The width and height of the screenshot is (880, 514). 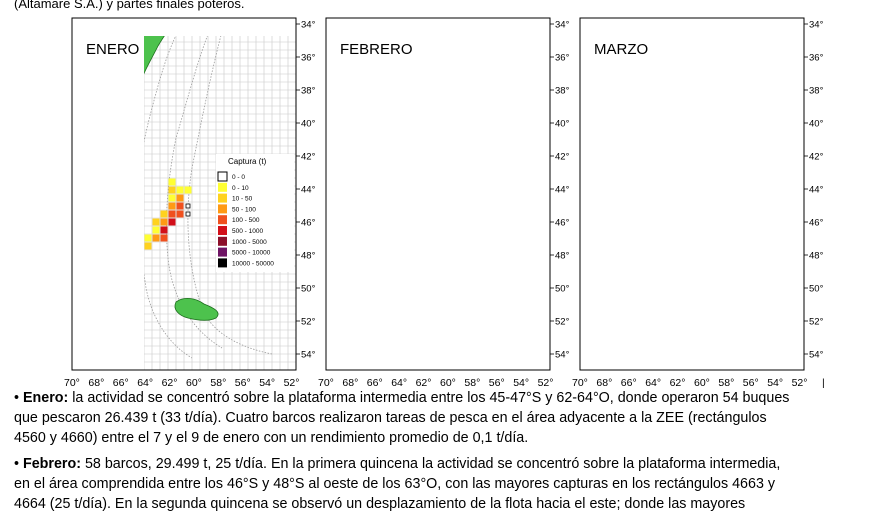 I want to click on legend-label: 10000 - 50000, so click(x=253, y=263).